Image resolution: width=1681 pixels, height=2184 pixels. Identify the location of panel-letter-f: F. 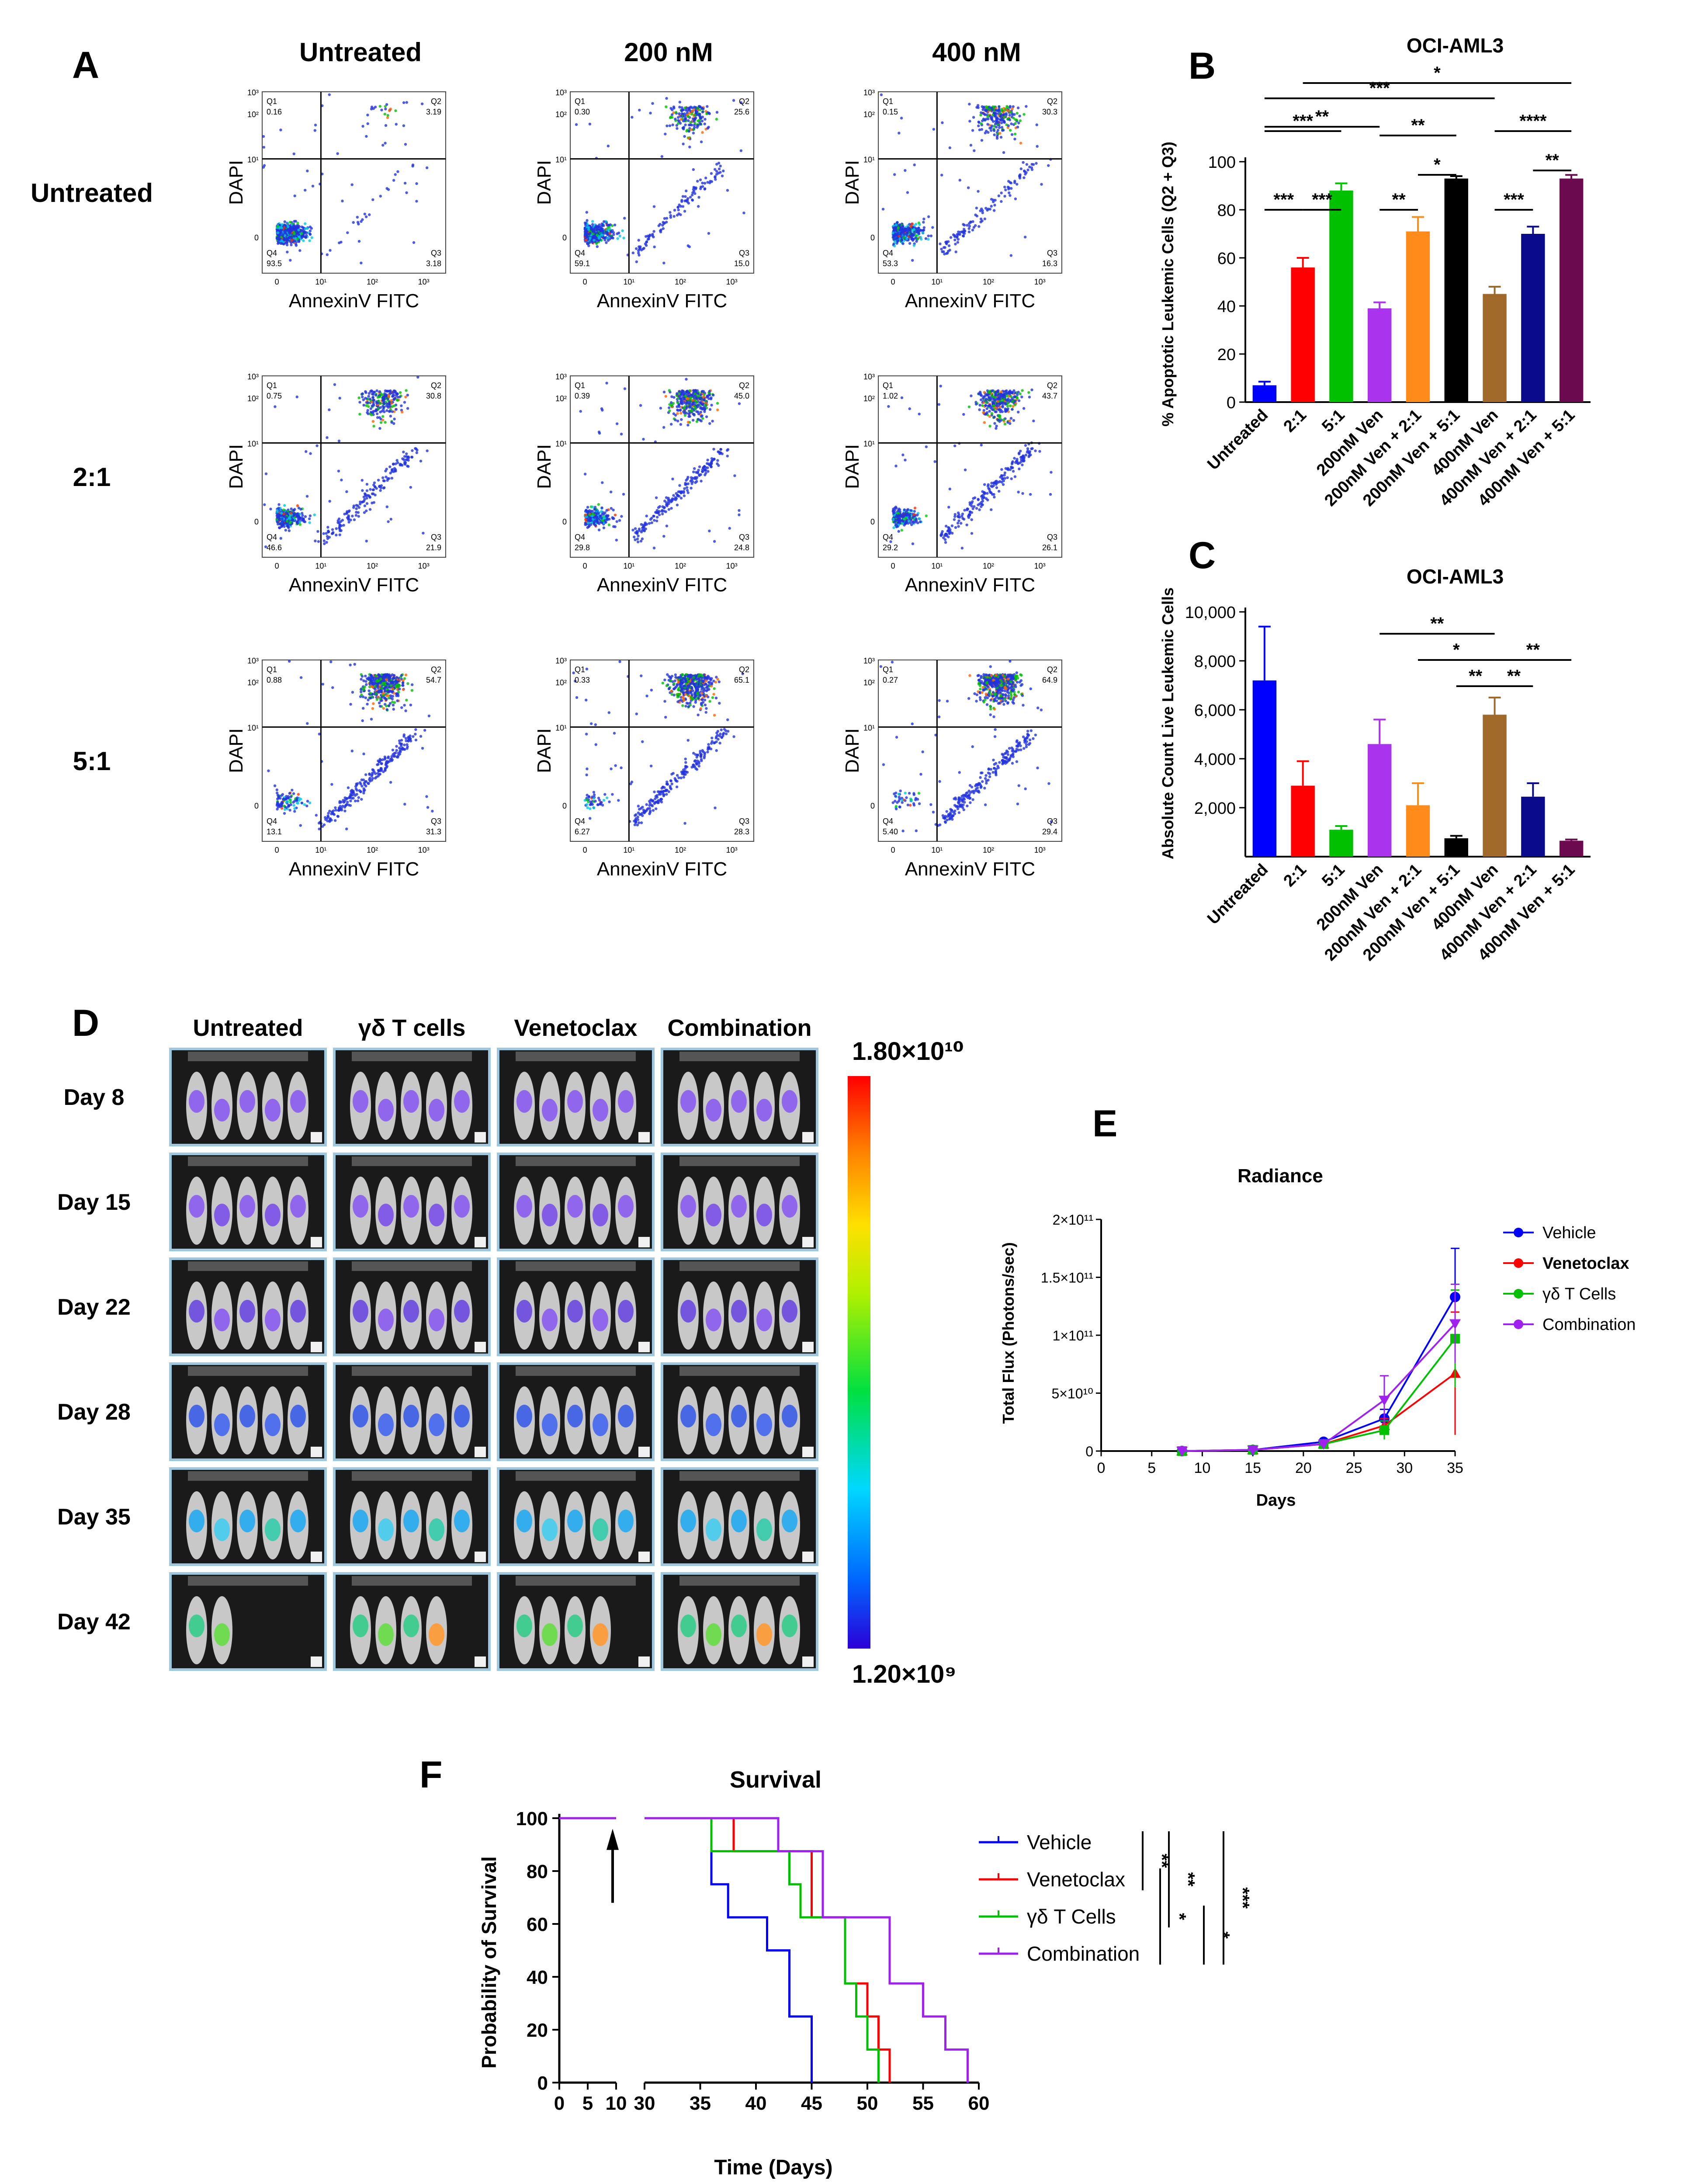
(431, 1775).